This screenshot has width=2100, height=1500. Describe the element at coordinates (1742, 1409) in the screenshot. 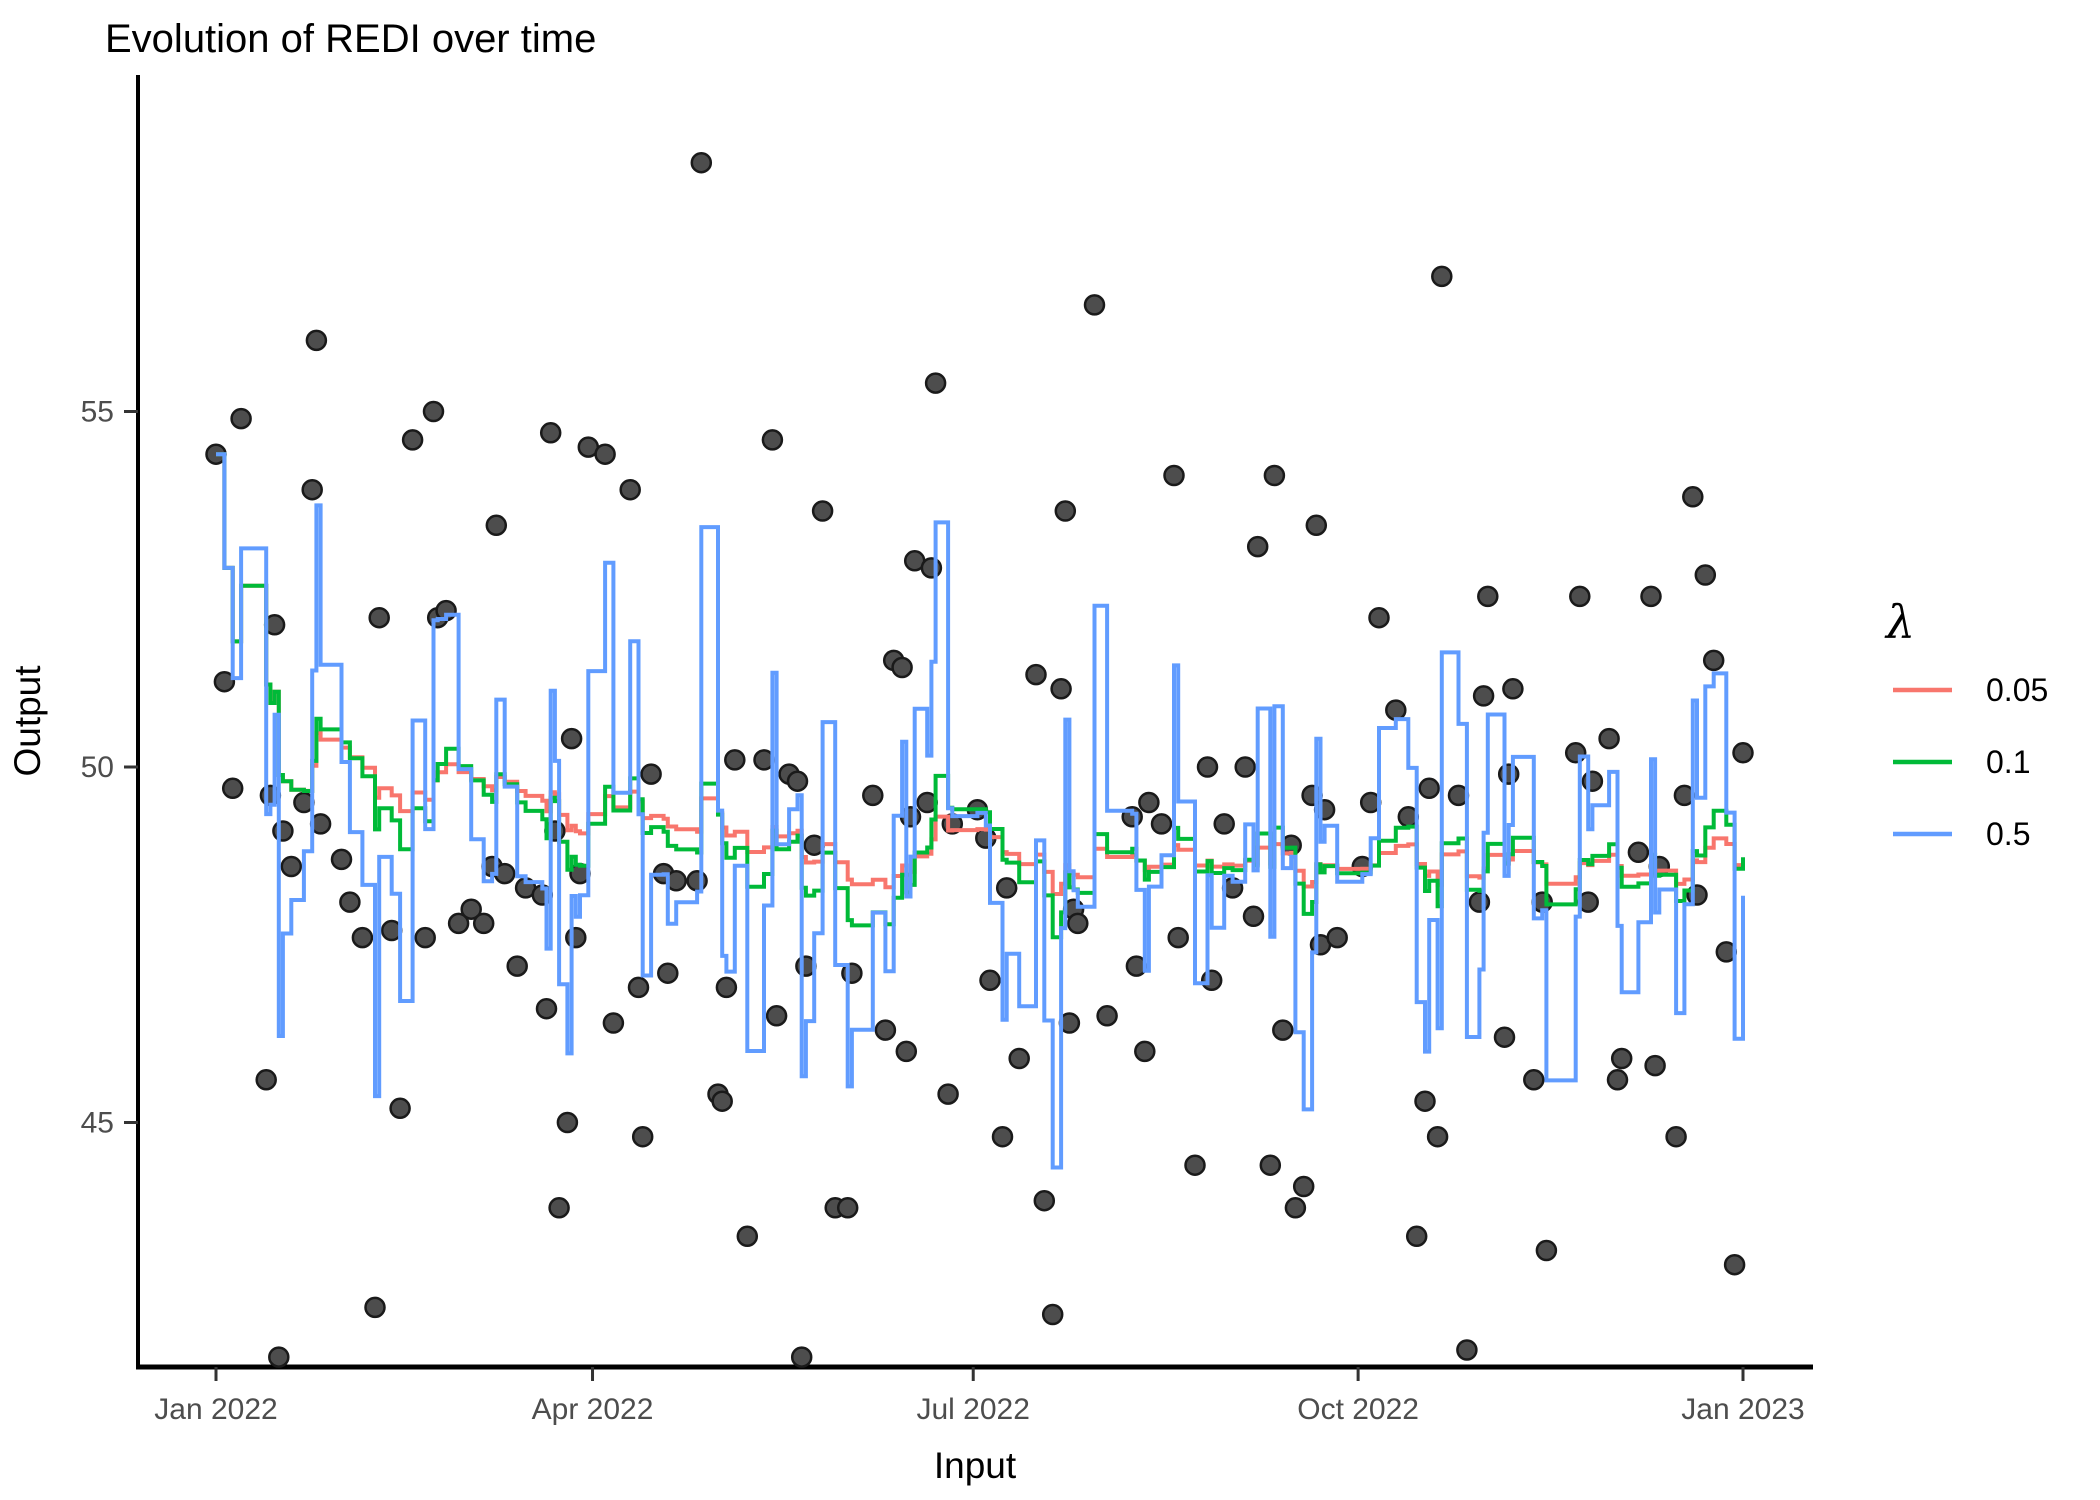

I see `x-tick-label: Jan 2023` at that location.